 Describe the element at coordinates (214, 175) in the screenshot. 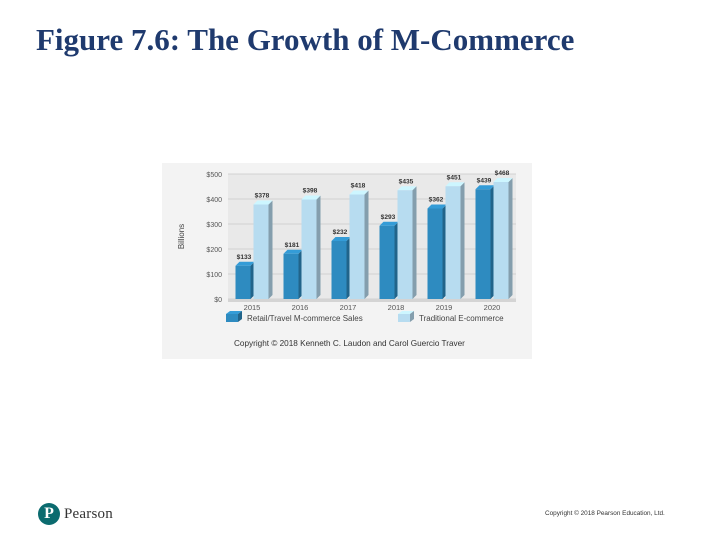

I see `y-tick-label: $500` at that location.